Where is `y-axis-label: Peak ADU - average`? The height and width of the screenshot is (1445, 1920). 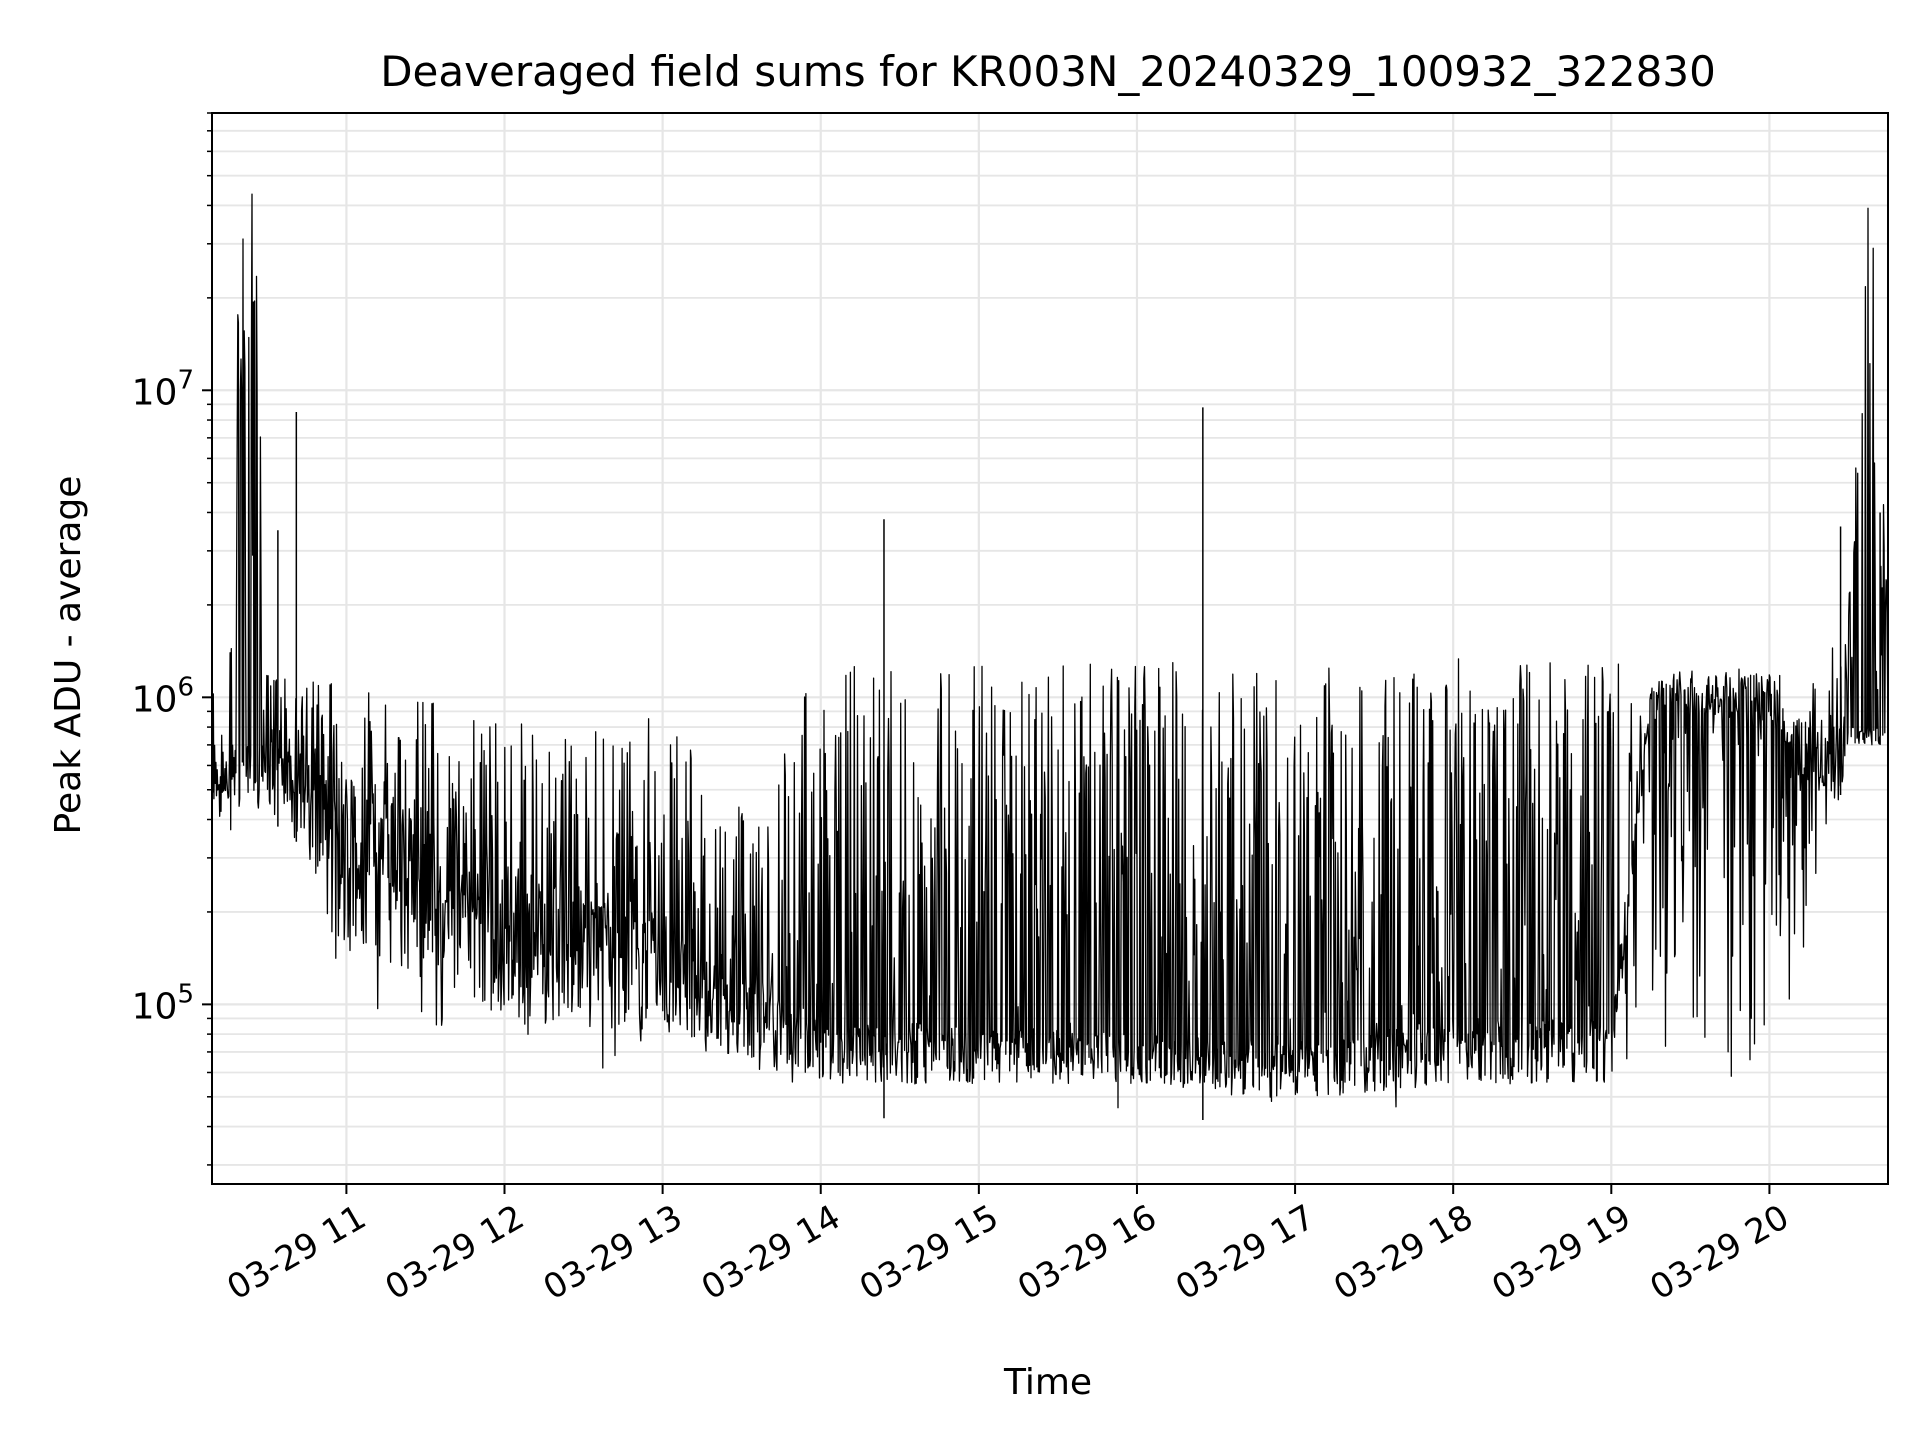 y-axis-label: Peak ADU - average is located at coordinates (68, 655).